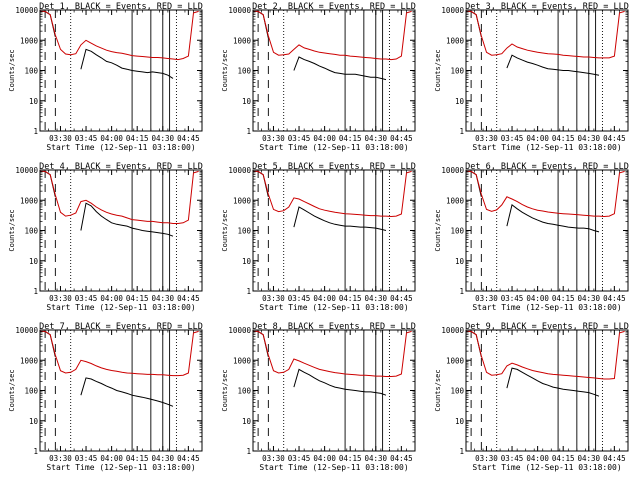 The image size is (640, 484). I want to click on chart-title: Det 4, BLACK = Events, RED = LLD, so click(121, 167).